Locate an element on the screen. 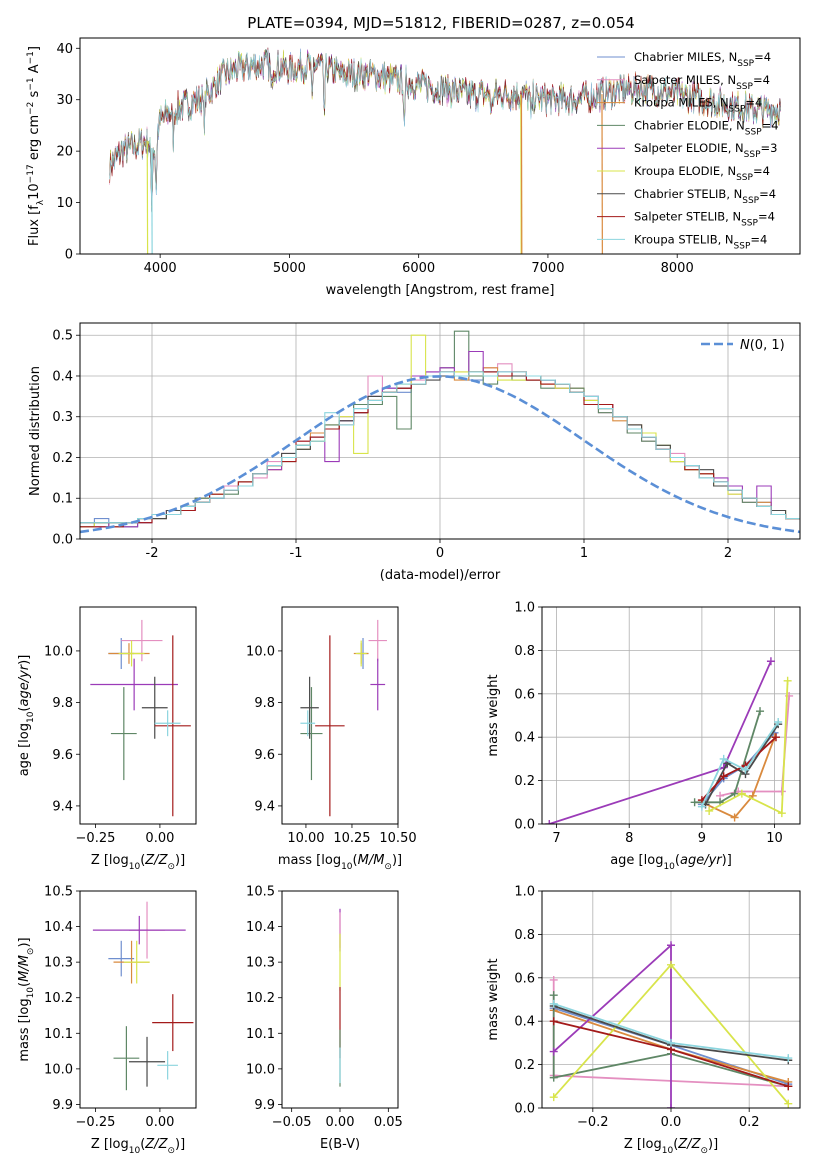  y-tick-label: 0.5 is located at coordinates (62, 336).